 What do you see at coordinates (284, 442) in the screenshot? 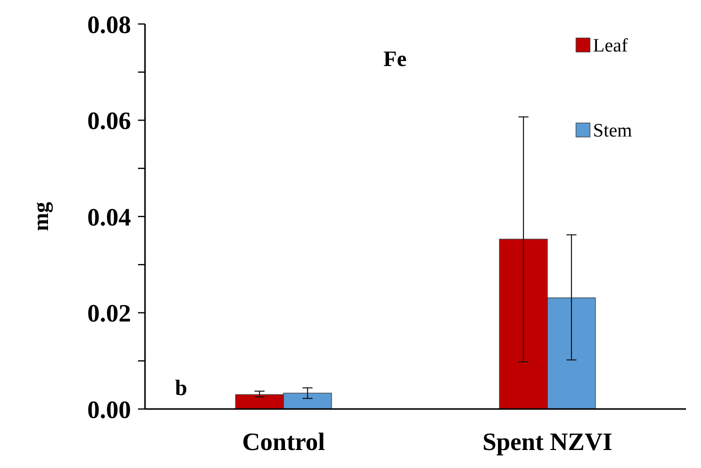
I see `x-tick-label: Control` at bounding box center [284, 442].